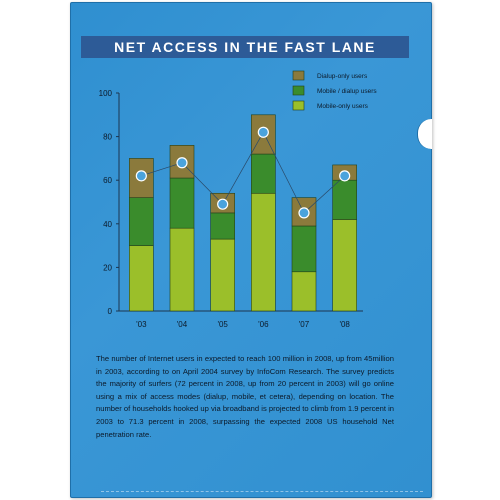 The height and width of the screenshot is (500, 500). I want to click on y-tick-label: 60, so click(107, 180).